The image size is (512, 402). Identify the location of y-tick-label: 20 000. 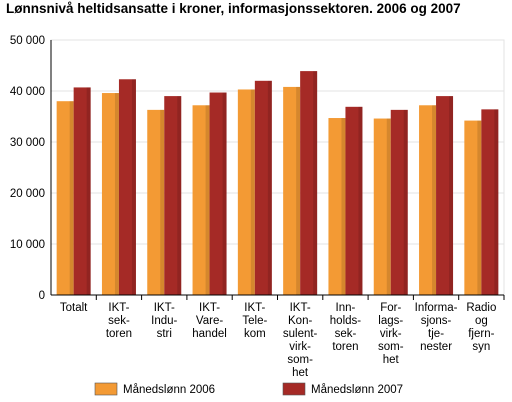
(27, 194).